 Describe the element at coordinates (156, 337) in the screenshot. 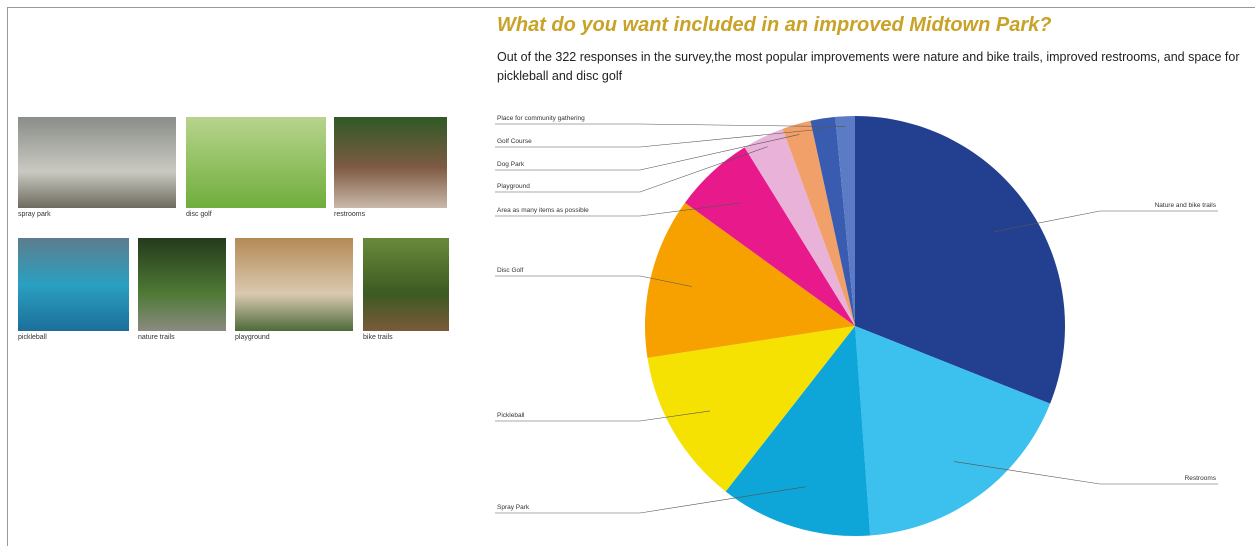

I see `photo-caption: nature trails` at that location.